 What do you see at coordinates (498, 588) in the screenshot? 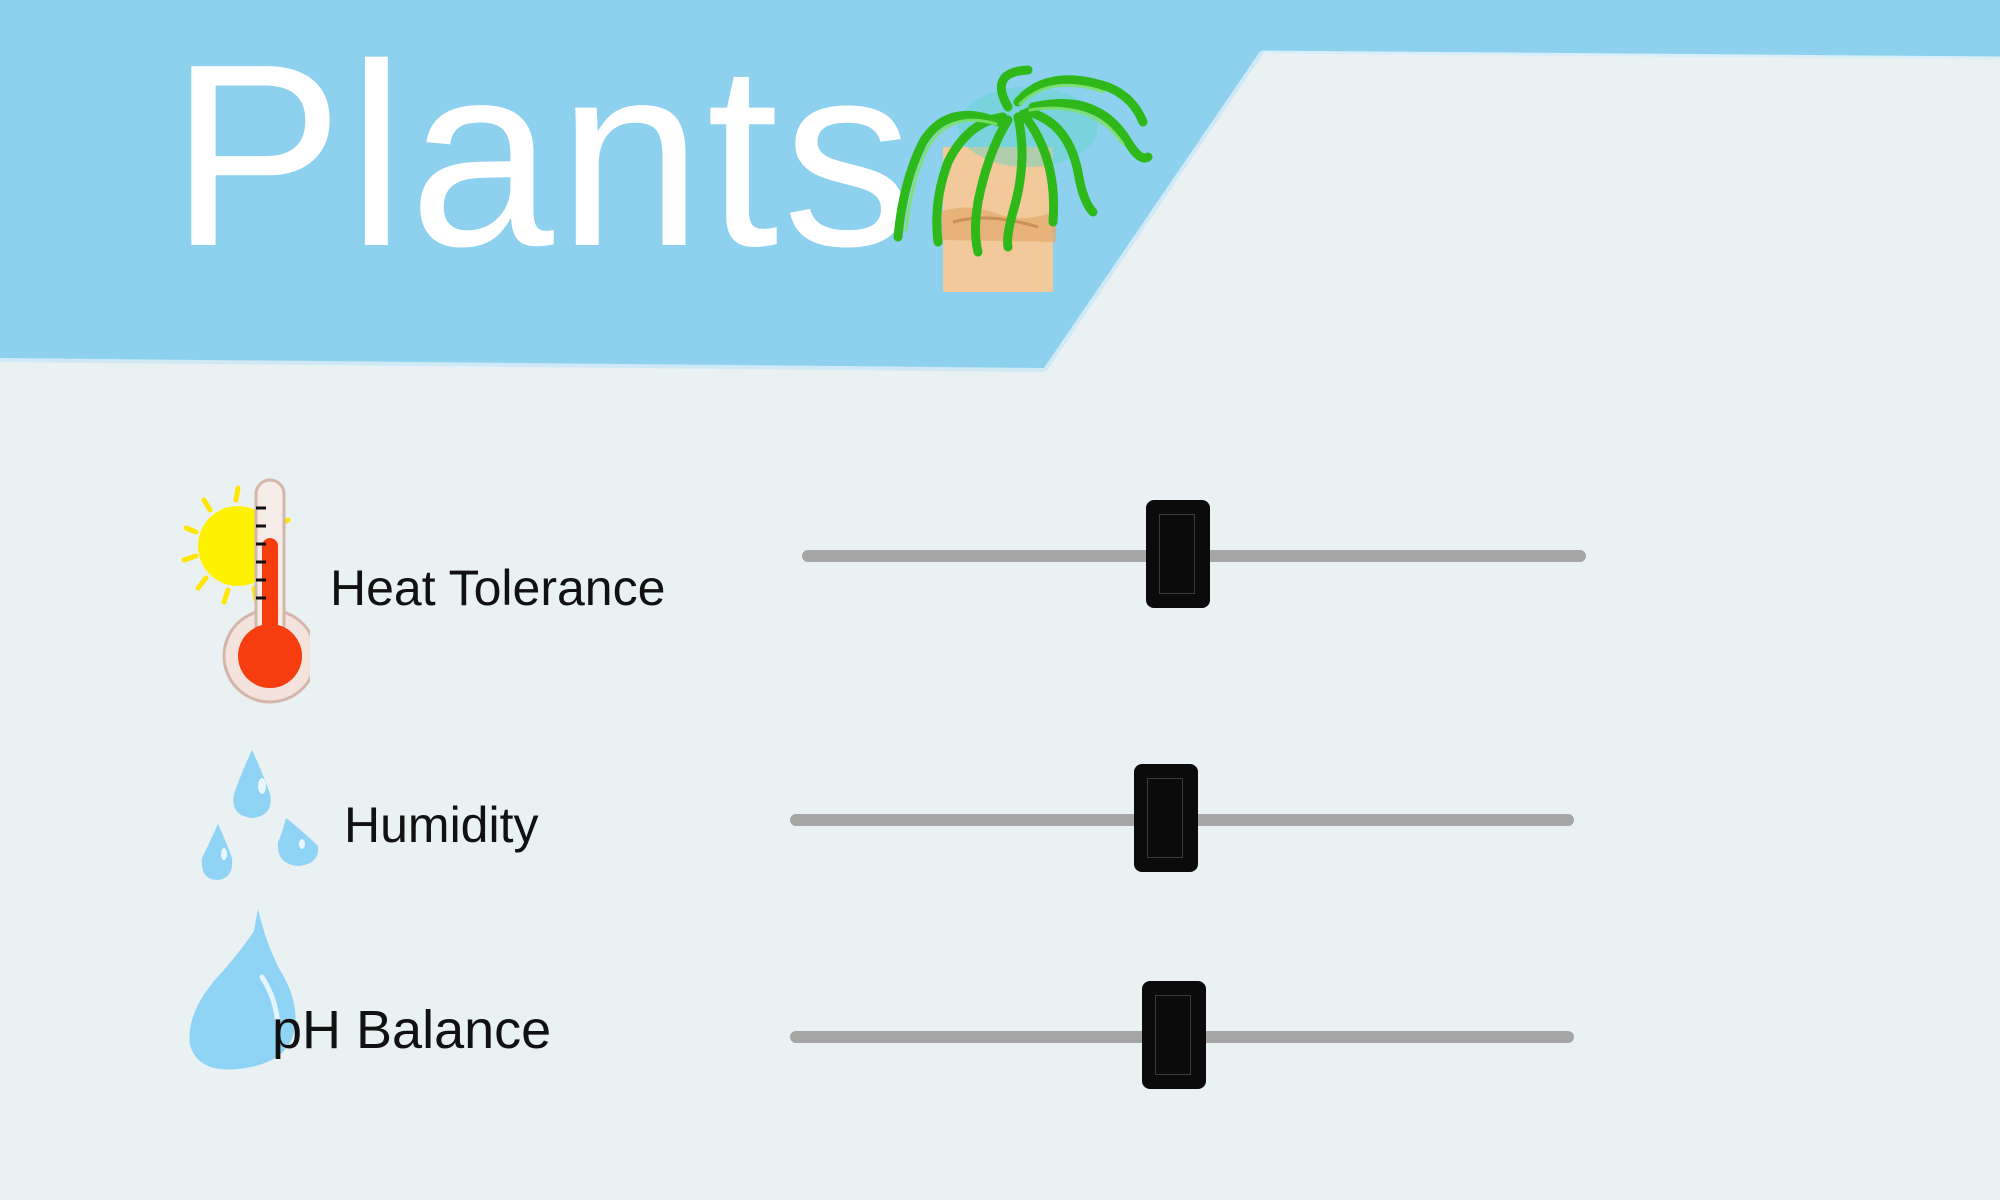
I see `heat-tolerance-label: Heat Tolerance` at bounding box center [498, 588].